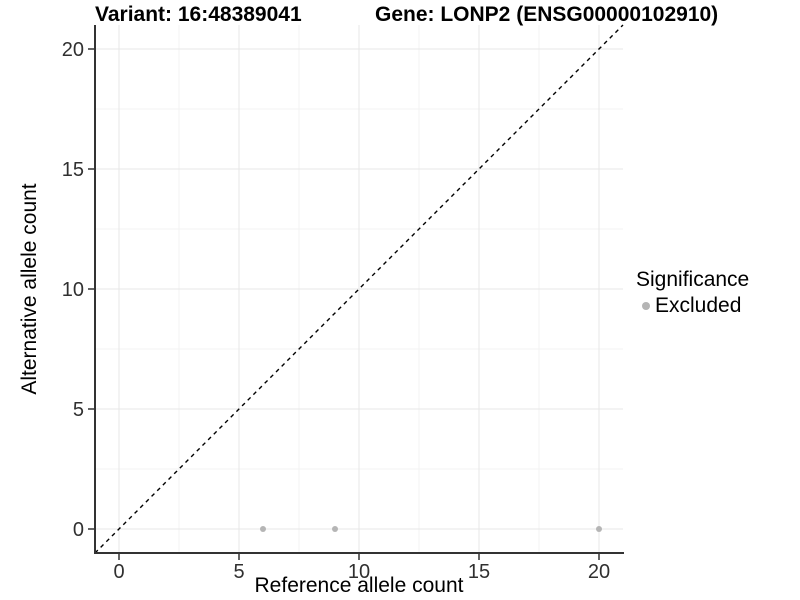 The width and height of the screenshot is (800, 600). I want to click on x-tick-label: 15, so click(479, 572).